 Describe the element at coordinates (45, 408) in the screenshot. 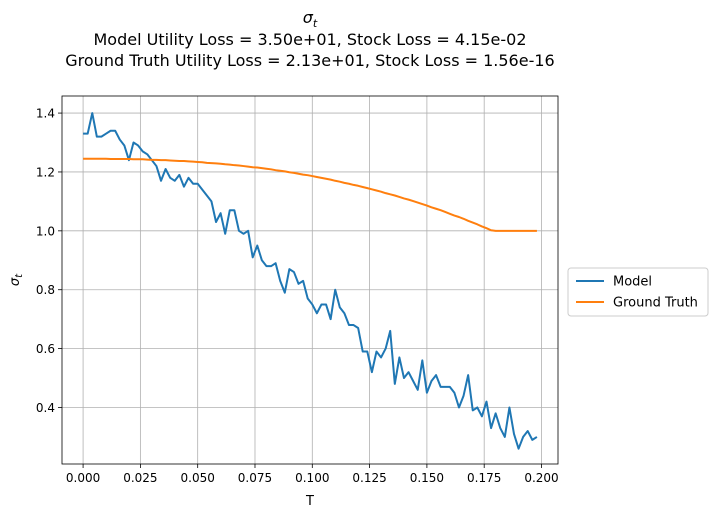

I see `y-tick-label: 0.4` at that location.